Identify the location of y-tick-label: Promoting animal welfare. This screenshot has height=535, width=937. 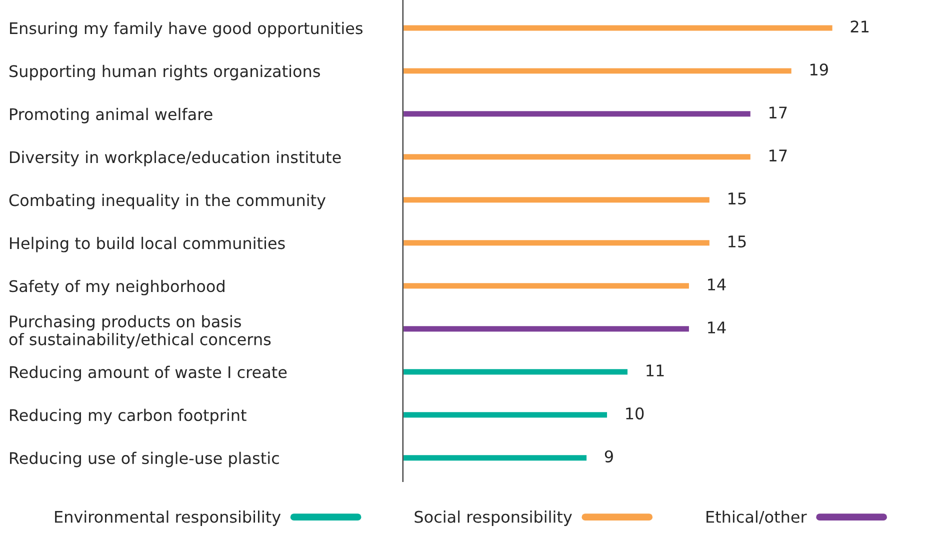
(111, 116).